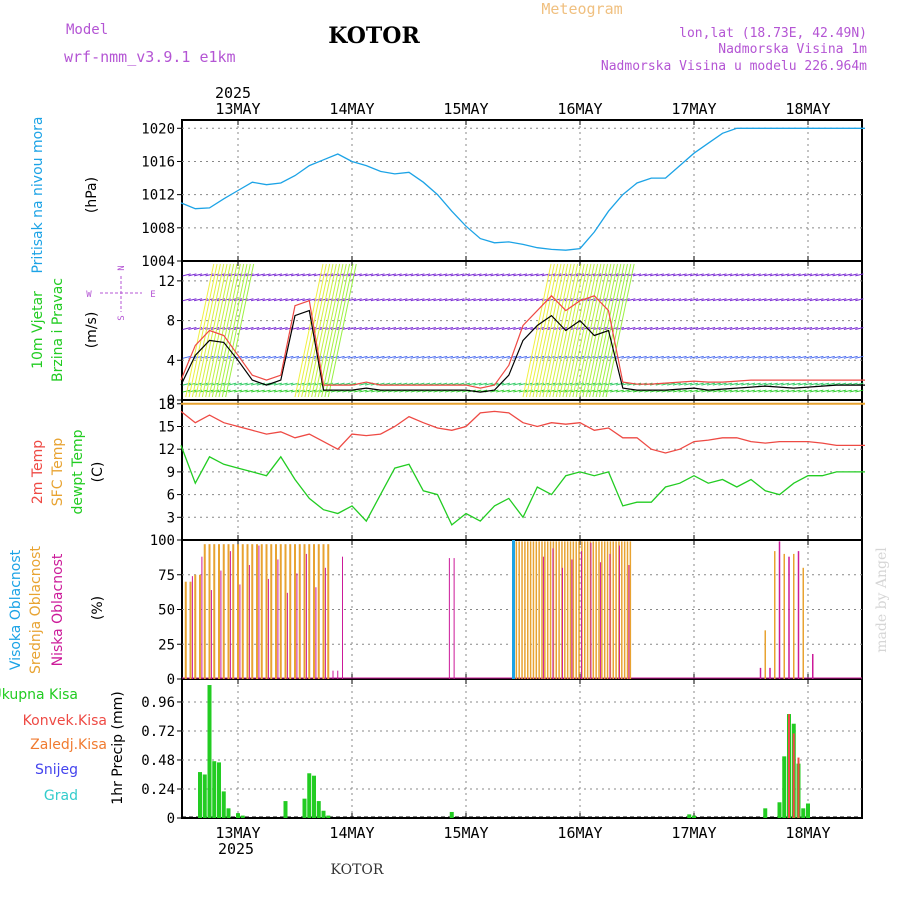 The width and height of the screenshot is (900, 900). Describe the element at coordinates (158, 162) in the screenshot. I see `y-tick-label: 1016` at that location.